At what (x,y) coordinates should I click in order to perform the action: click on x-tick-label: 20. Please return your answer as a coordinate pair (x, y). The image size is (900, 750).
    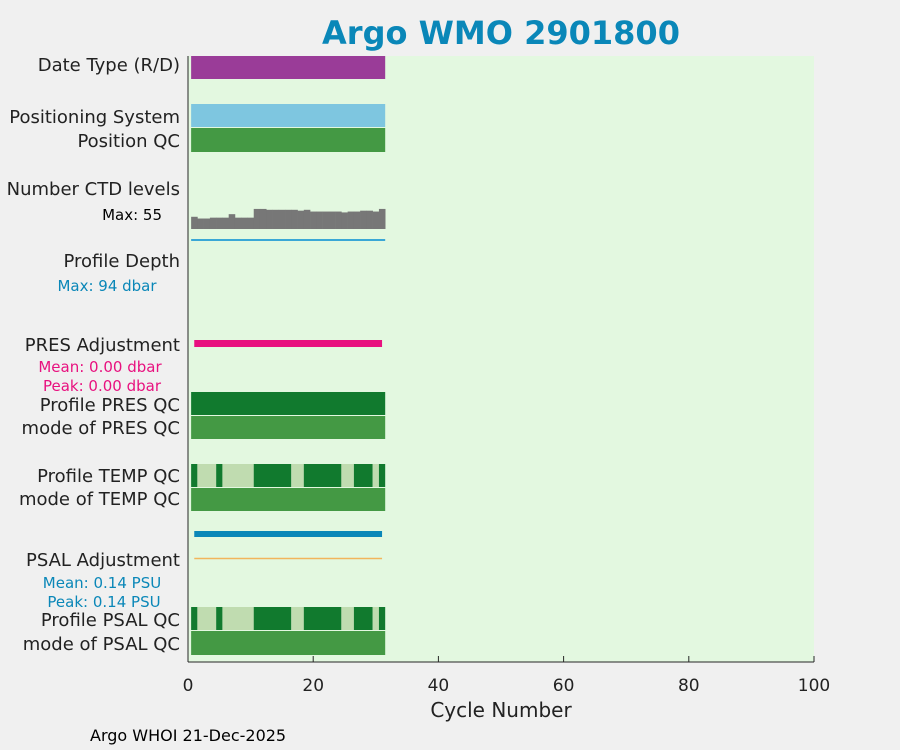
    Looking at the image, I should click on (313, 686).